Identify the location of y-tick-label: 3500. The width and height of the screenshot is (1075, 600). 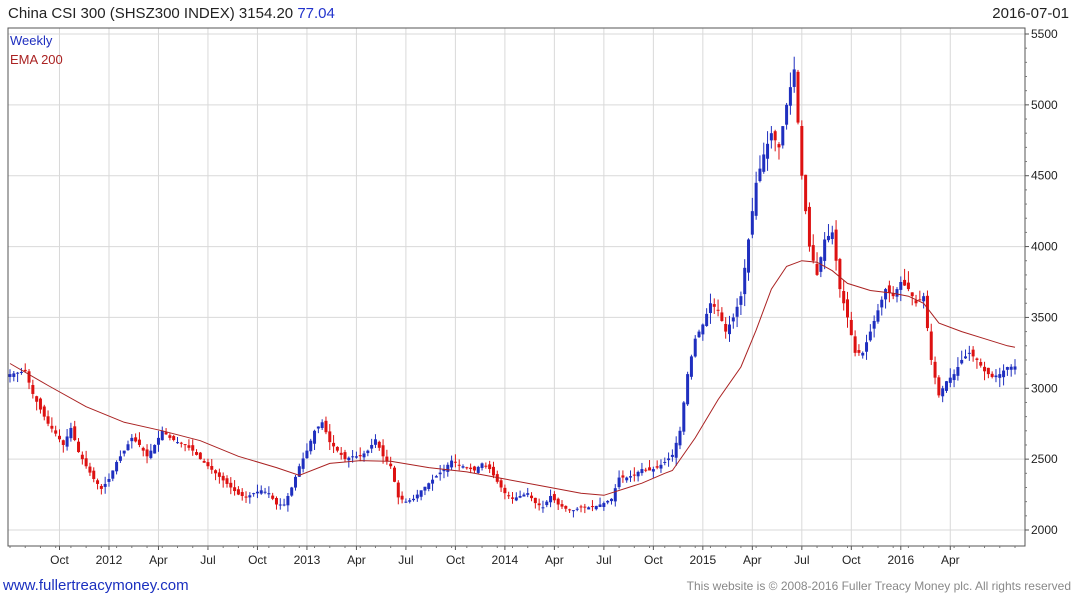
(1044, 317).